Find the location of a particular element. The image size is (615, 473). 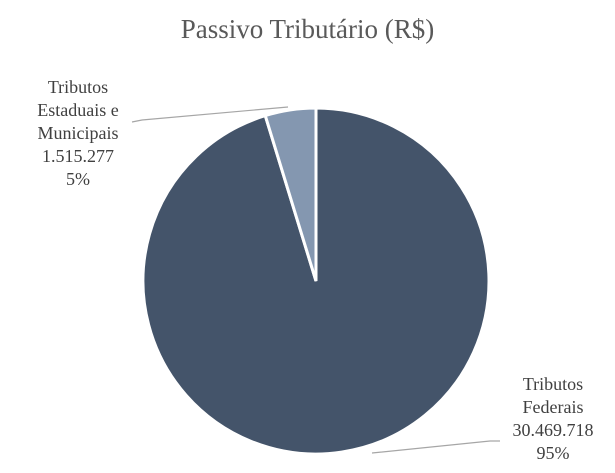

pie-slice is located at coordinates (290, 194).